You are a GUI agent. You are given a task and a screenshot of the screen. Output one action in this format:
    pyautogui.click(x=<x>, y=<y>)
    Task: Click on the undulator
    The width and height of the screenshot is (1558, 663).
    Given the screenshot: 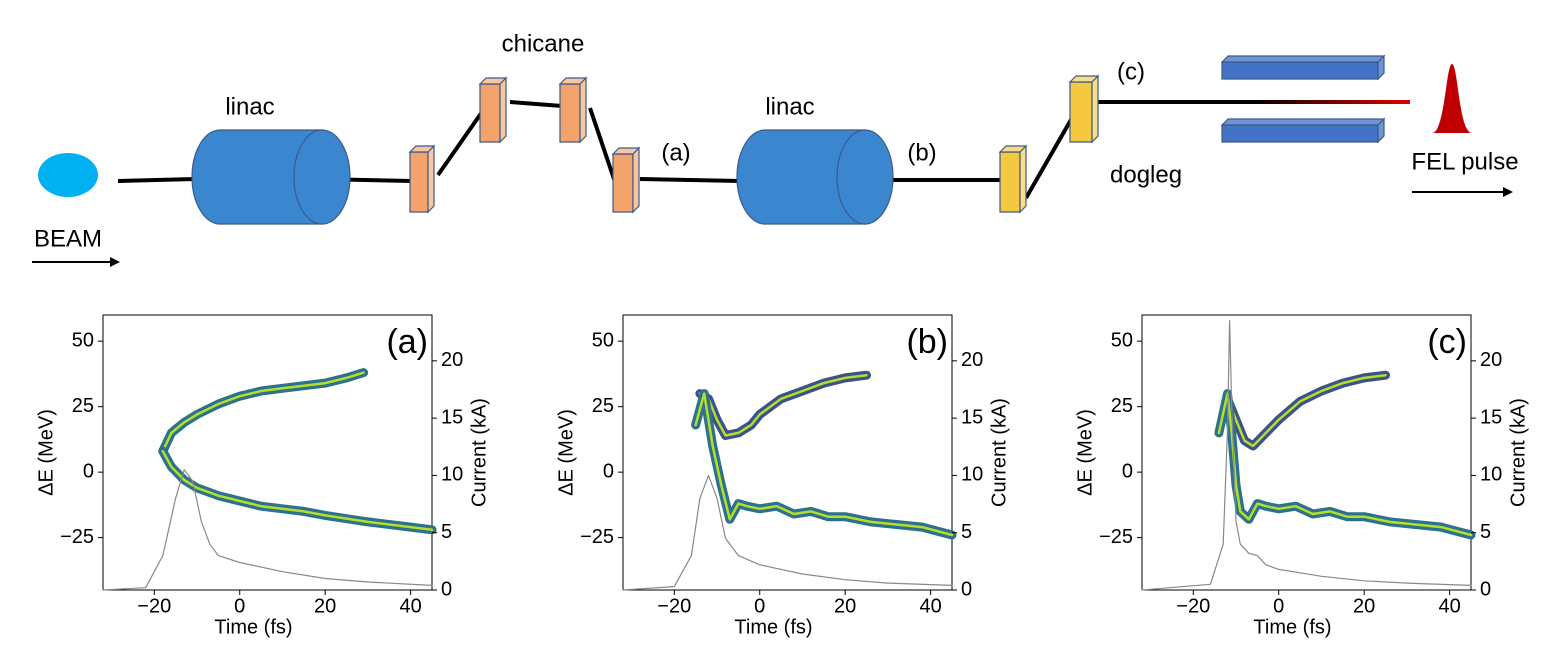 What is the action you would take?
    pyautogui.click(x=1303, y=99)
    